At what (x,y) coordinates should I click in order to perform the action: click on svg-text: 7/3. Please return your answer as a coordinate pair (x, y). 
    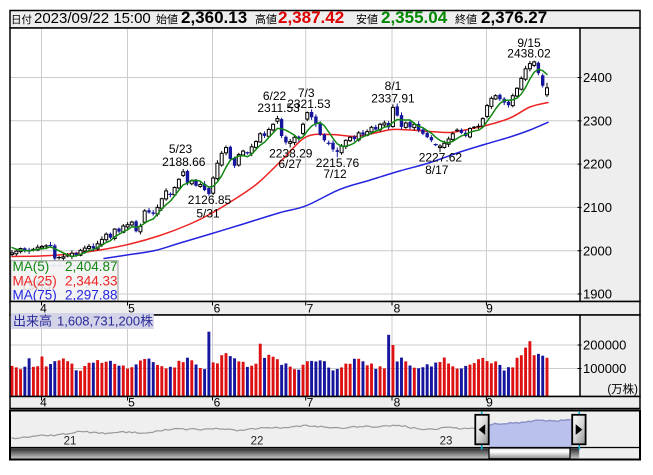
    Looking at the image, I should click on (306, 93).